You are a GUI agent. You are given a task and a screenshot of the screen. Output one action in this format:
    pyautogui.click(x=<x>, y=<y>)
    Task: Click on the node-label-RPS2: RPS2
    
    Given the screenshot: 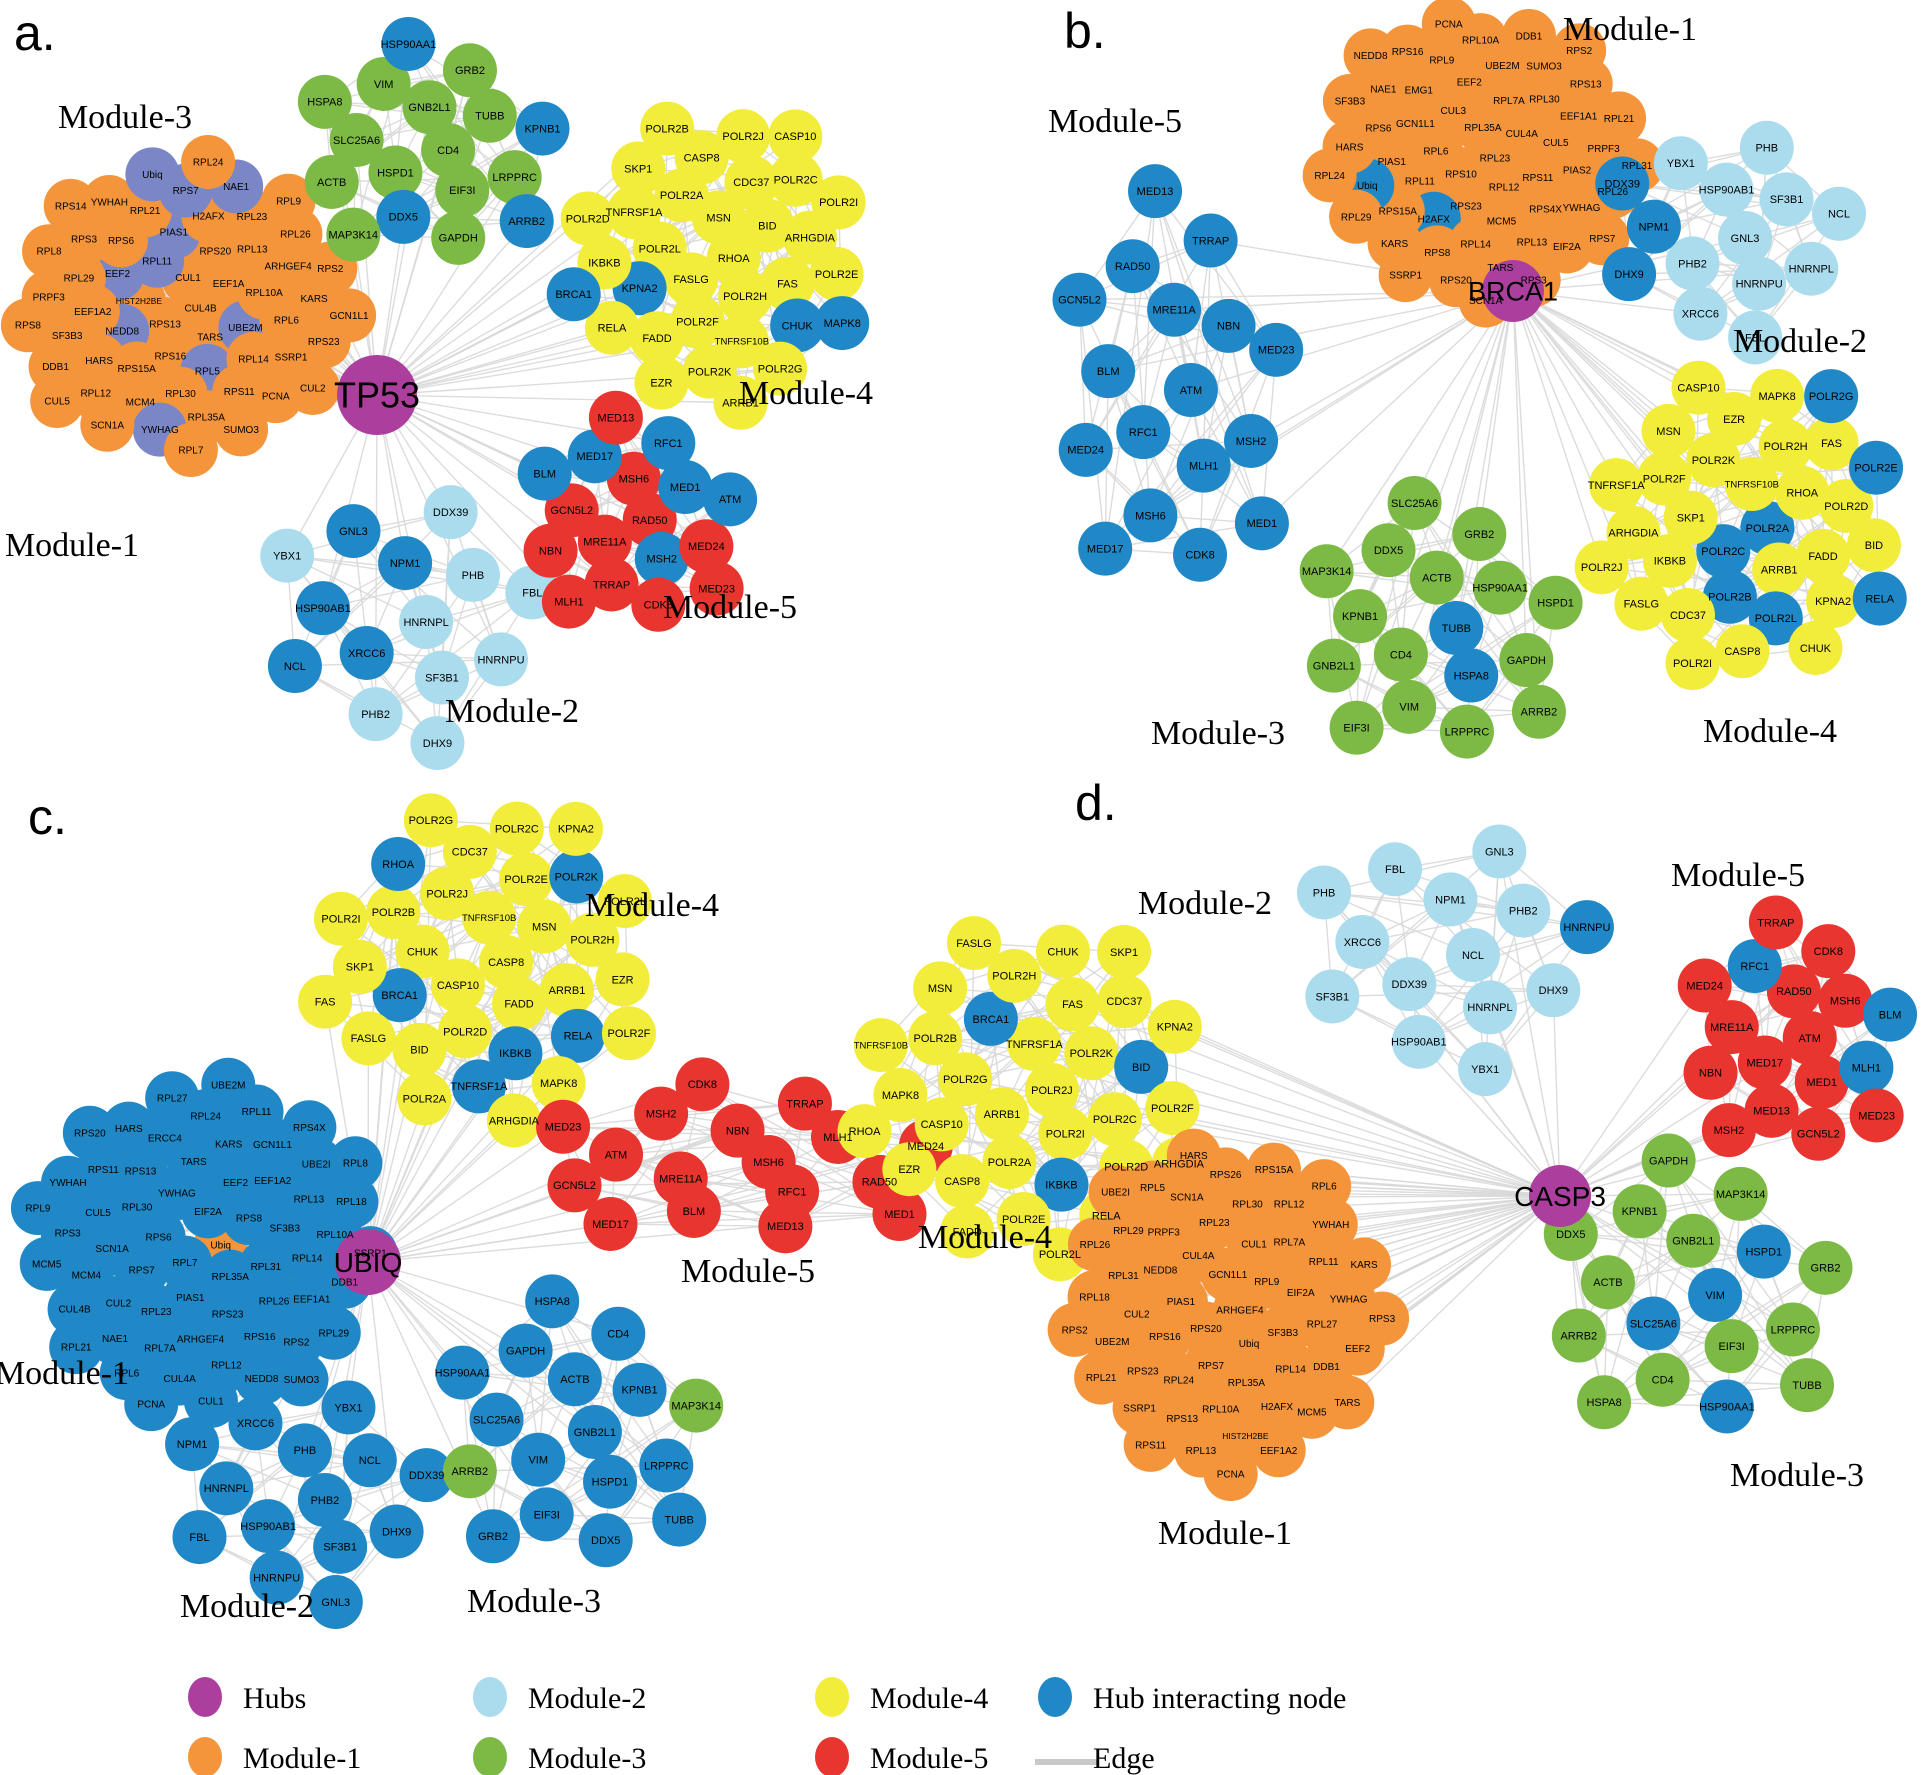 What is the action you would take?
    pyautogui.click(x=330, y=269)
    